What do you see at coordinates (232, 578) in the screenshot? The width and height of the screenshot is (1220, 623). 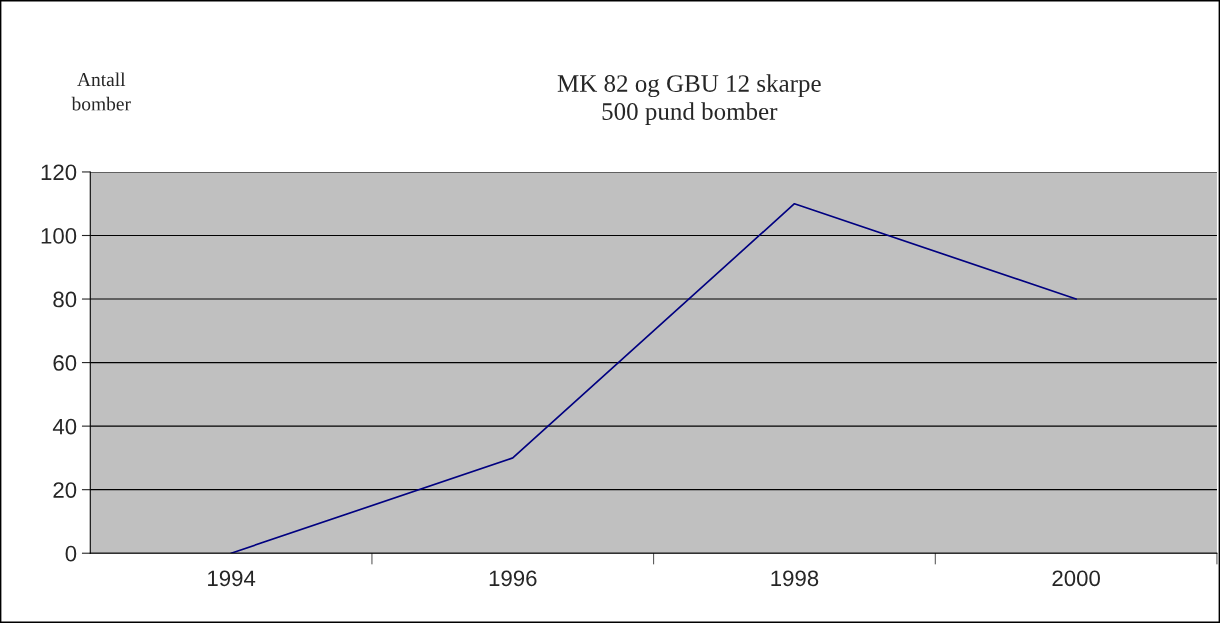 I see `x-tick-label: 1994` at bounding box center [232, 578].